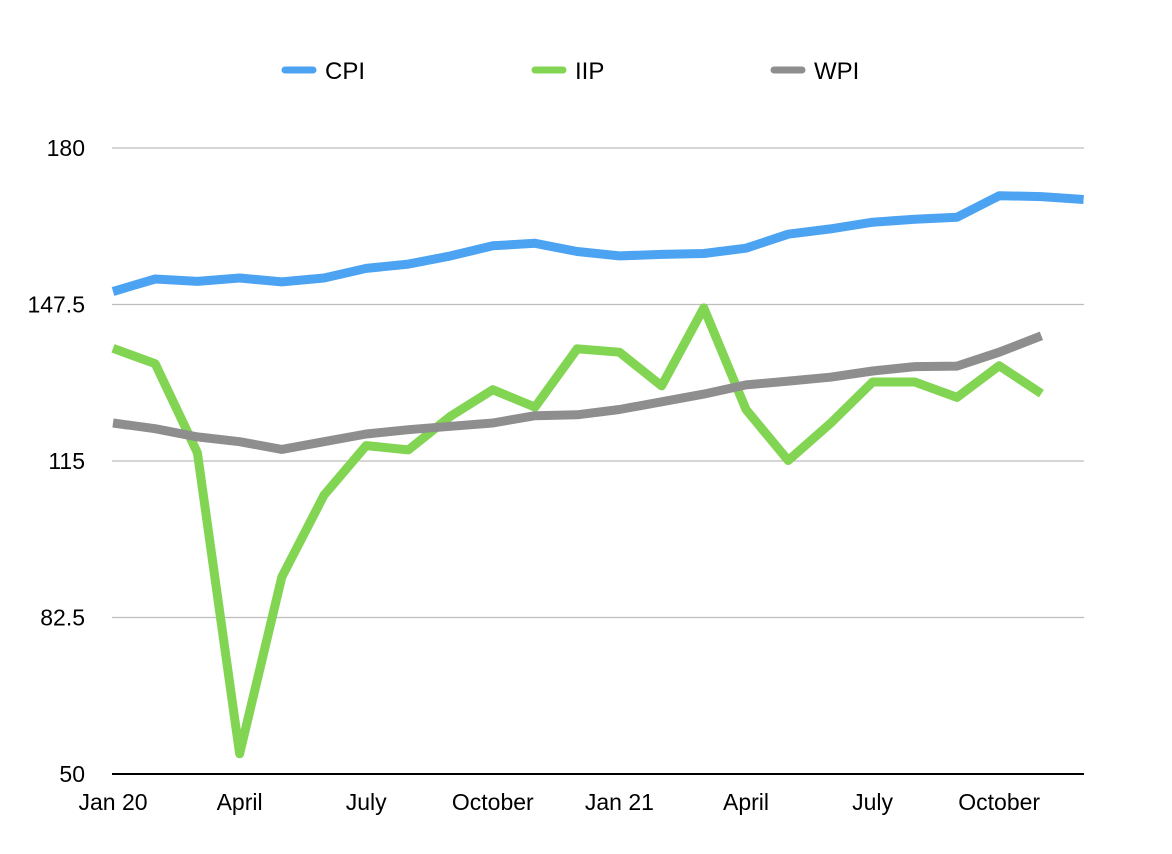 This screenshot has height=854, width=1172. I want to click on y-tick-label-115: 115, so click(66, 461).